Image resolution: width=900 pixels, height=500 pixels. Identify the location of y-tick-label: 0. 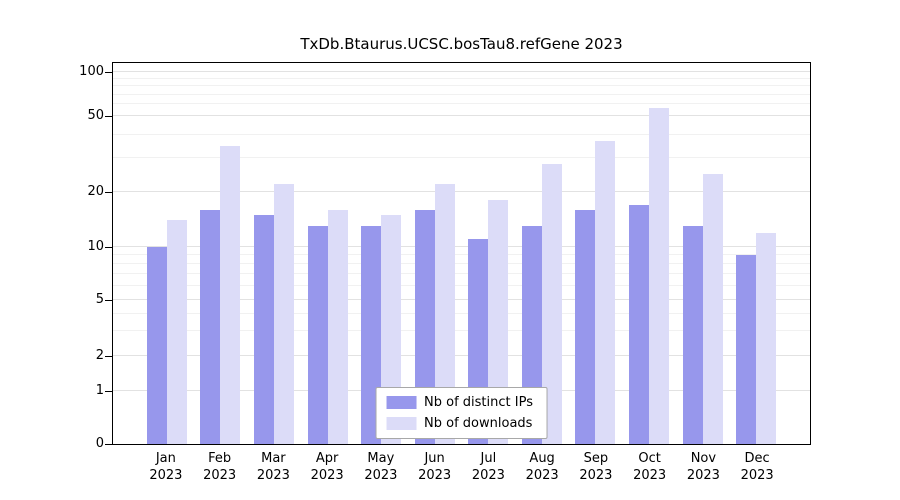
(99, 443).